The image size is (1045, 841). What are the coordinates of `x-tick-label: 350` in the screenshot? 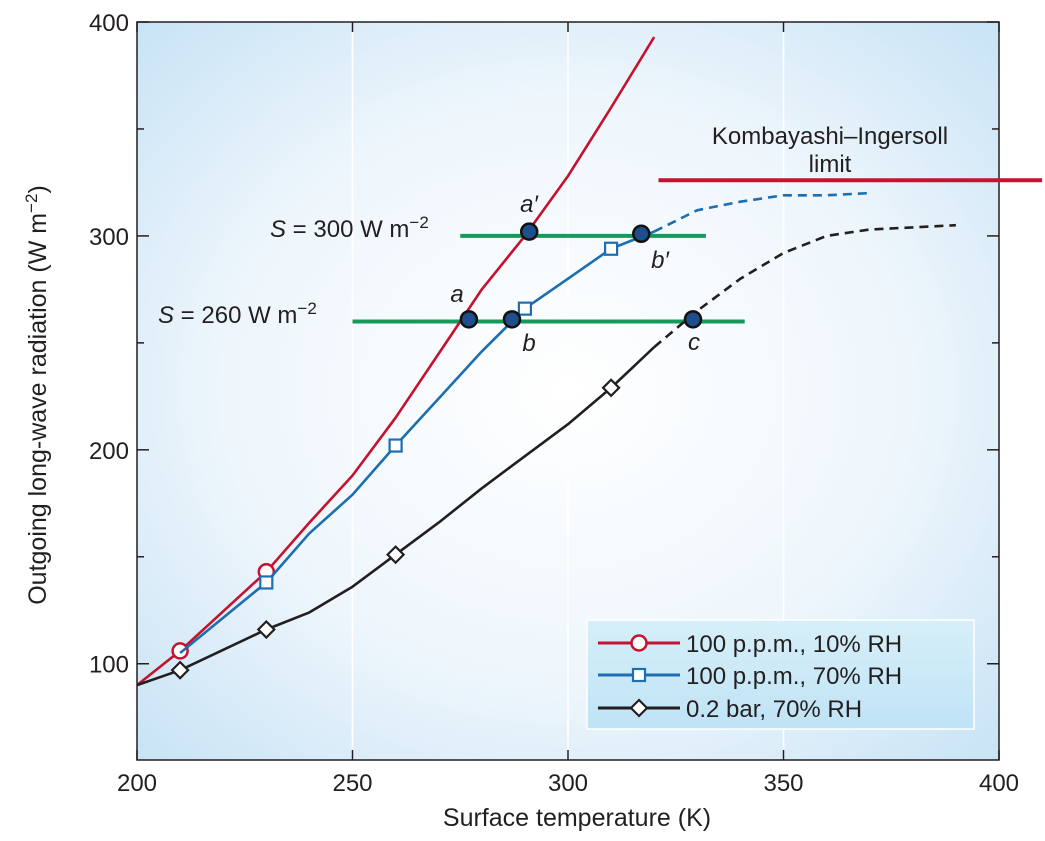 It's located at (783, 783).